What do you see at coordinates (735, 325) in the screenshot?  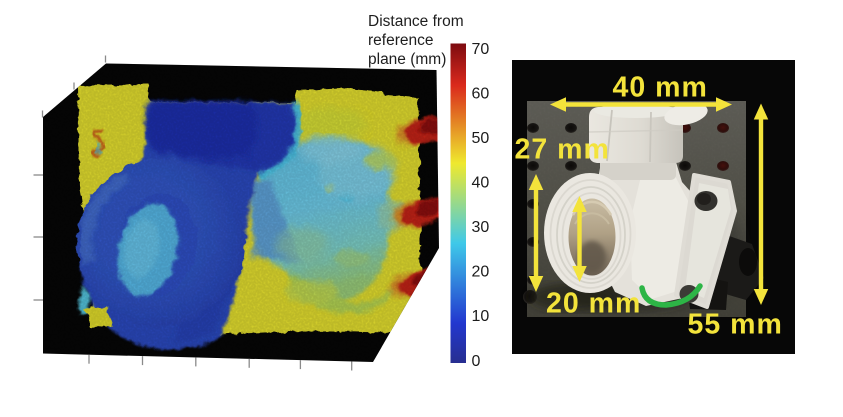 I see `svg-text: 55 mm` at bounding box center [735, 325].